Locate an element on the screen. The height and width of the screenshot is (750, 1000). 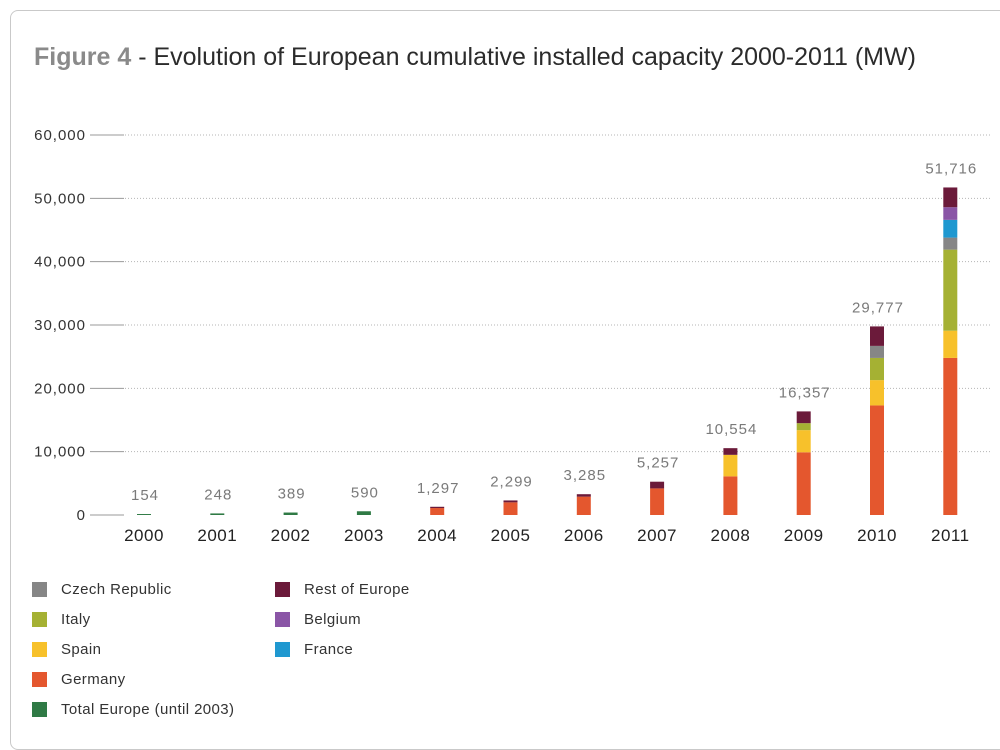
x-tick-label: 2011 is located at coordinates (950, 535).